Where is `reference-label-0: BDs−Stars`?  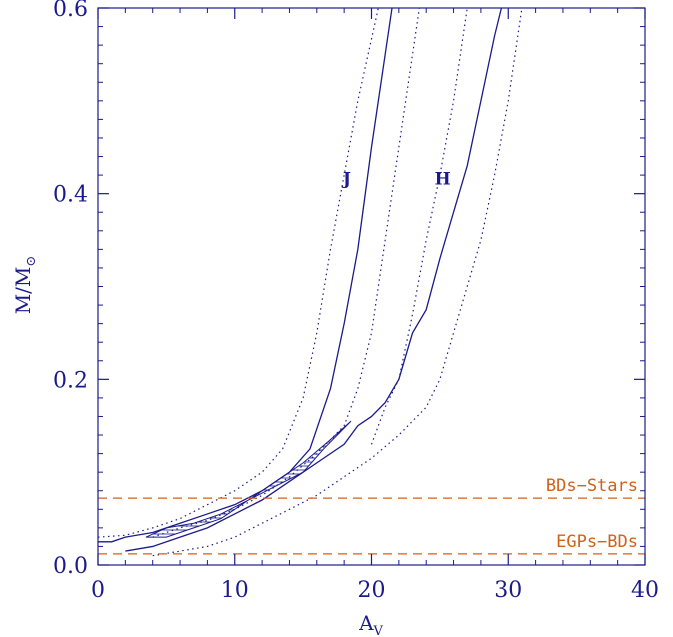 reference-label-0: BDs−Stars is located at coordinates (592, 486).